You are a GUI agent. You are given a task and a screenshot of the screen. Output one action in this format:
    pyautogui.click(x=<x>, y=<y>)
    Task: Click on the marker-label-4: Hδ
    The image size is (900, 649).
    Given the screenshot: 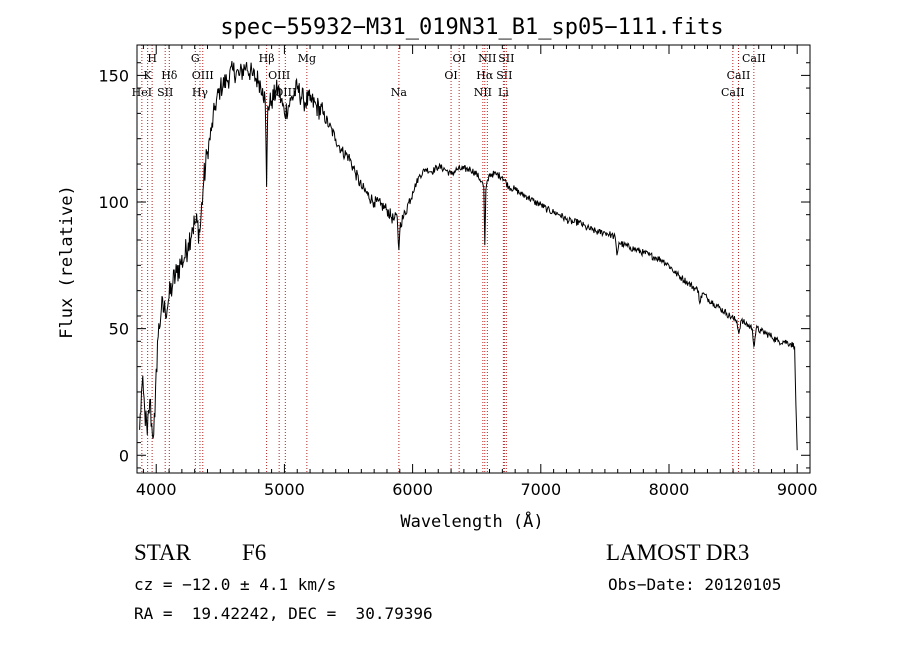 What is the action you would take?
    pyautogui.click(x=169, y=75)
    